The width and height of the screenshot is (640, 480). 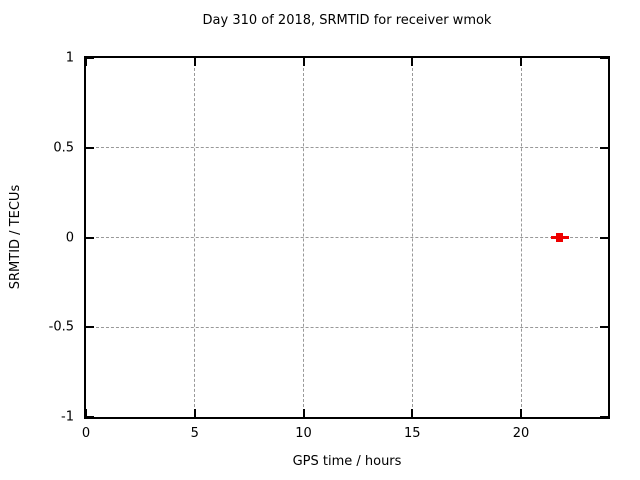 I want to click on y-tick-label: -1, so click(x=67, y=417).